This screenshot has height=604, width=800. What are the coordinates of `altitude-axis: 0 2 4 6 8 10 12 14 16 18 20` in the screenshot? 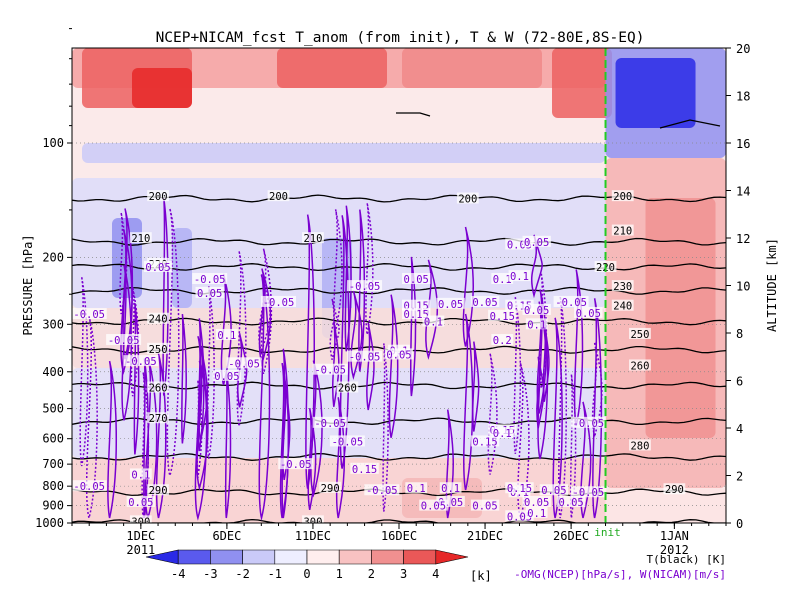 It's located at (738, 286).